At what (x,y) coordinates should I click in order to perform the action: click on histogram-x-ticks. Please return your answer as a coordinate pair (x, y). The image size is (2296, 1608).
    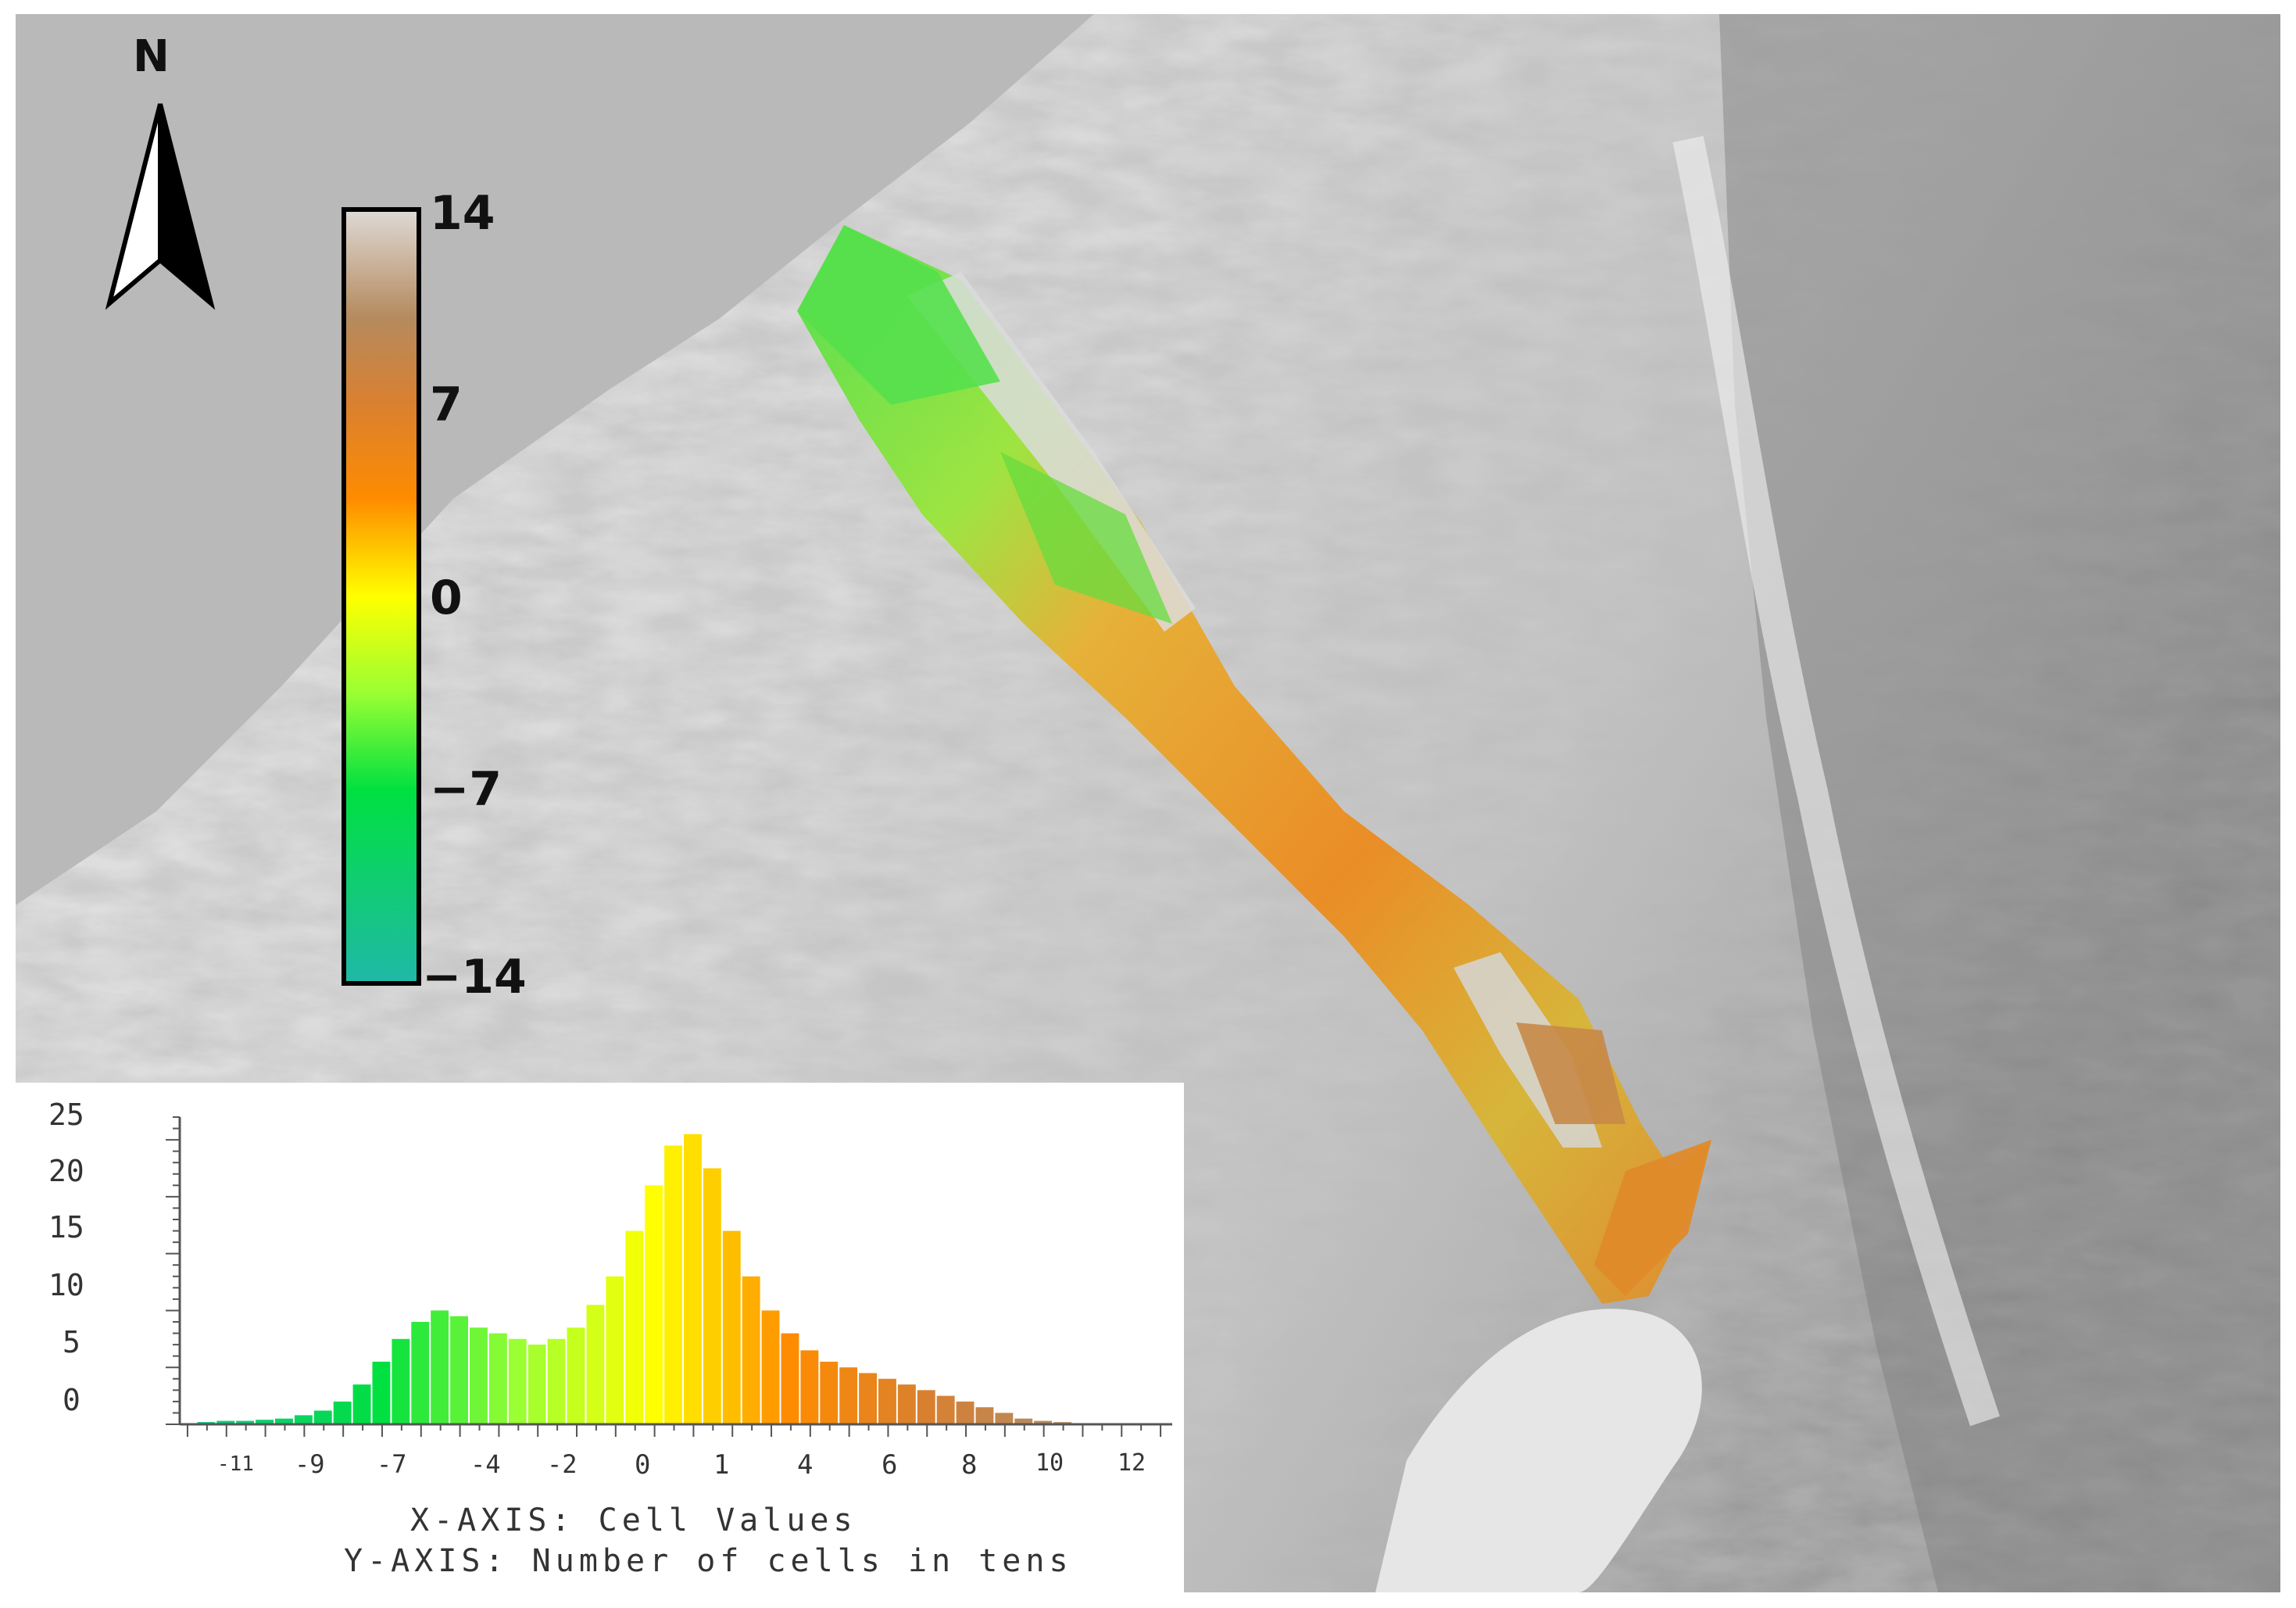
    Looking at the image, I should click on (674, 1430).